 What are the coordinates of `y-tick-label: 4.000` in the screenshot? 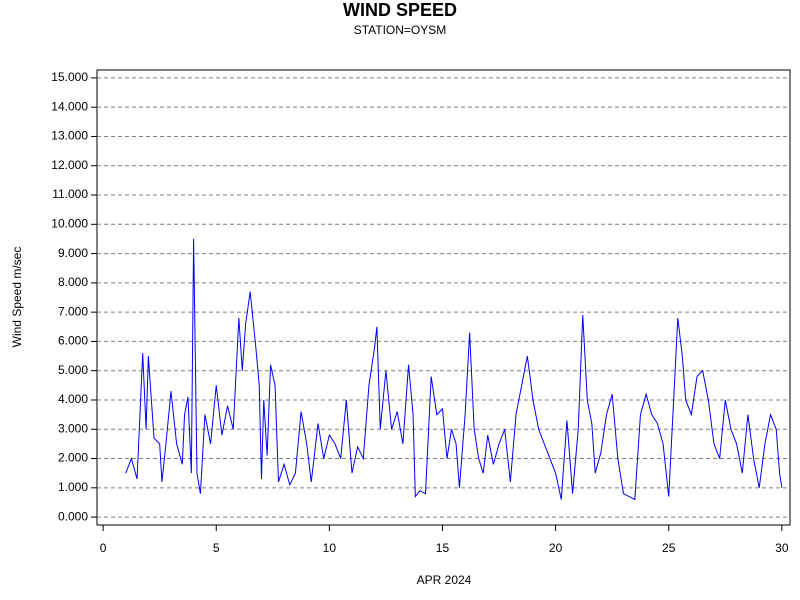 It's located at (73, 399).